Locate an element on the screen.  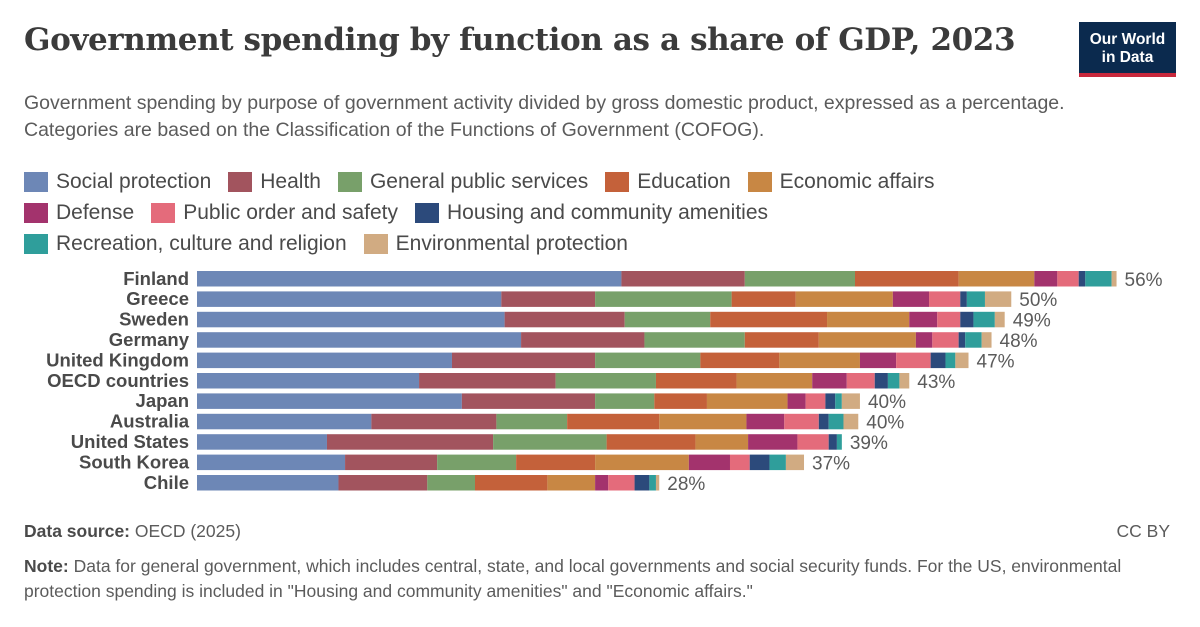
bar-segment-sweden-education is located at coordinates (769, 319).